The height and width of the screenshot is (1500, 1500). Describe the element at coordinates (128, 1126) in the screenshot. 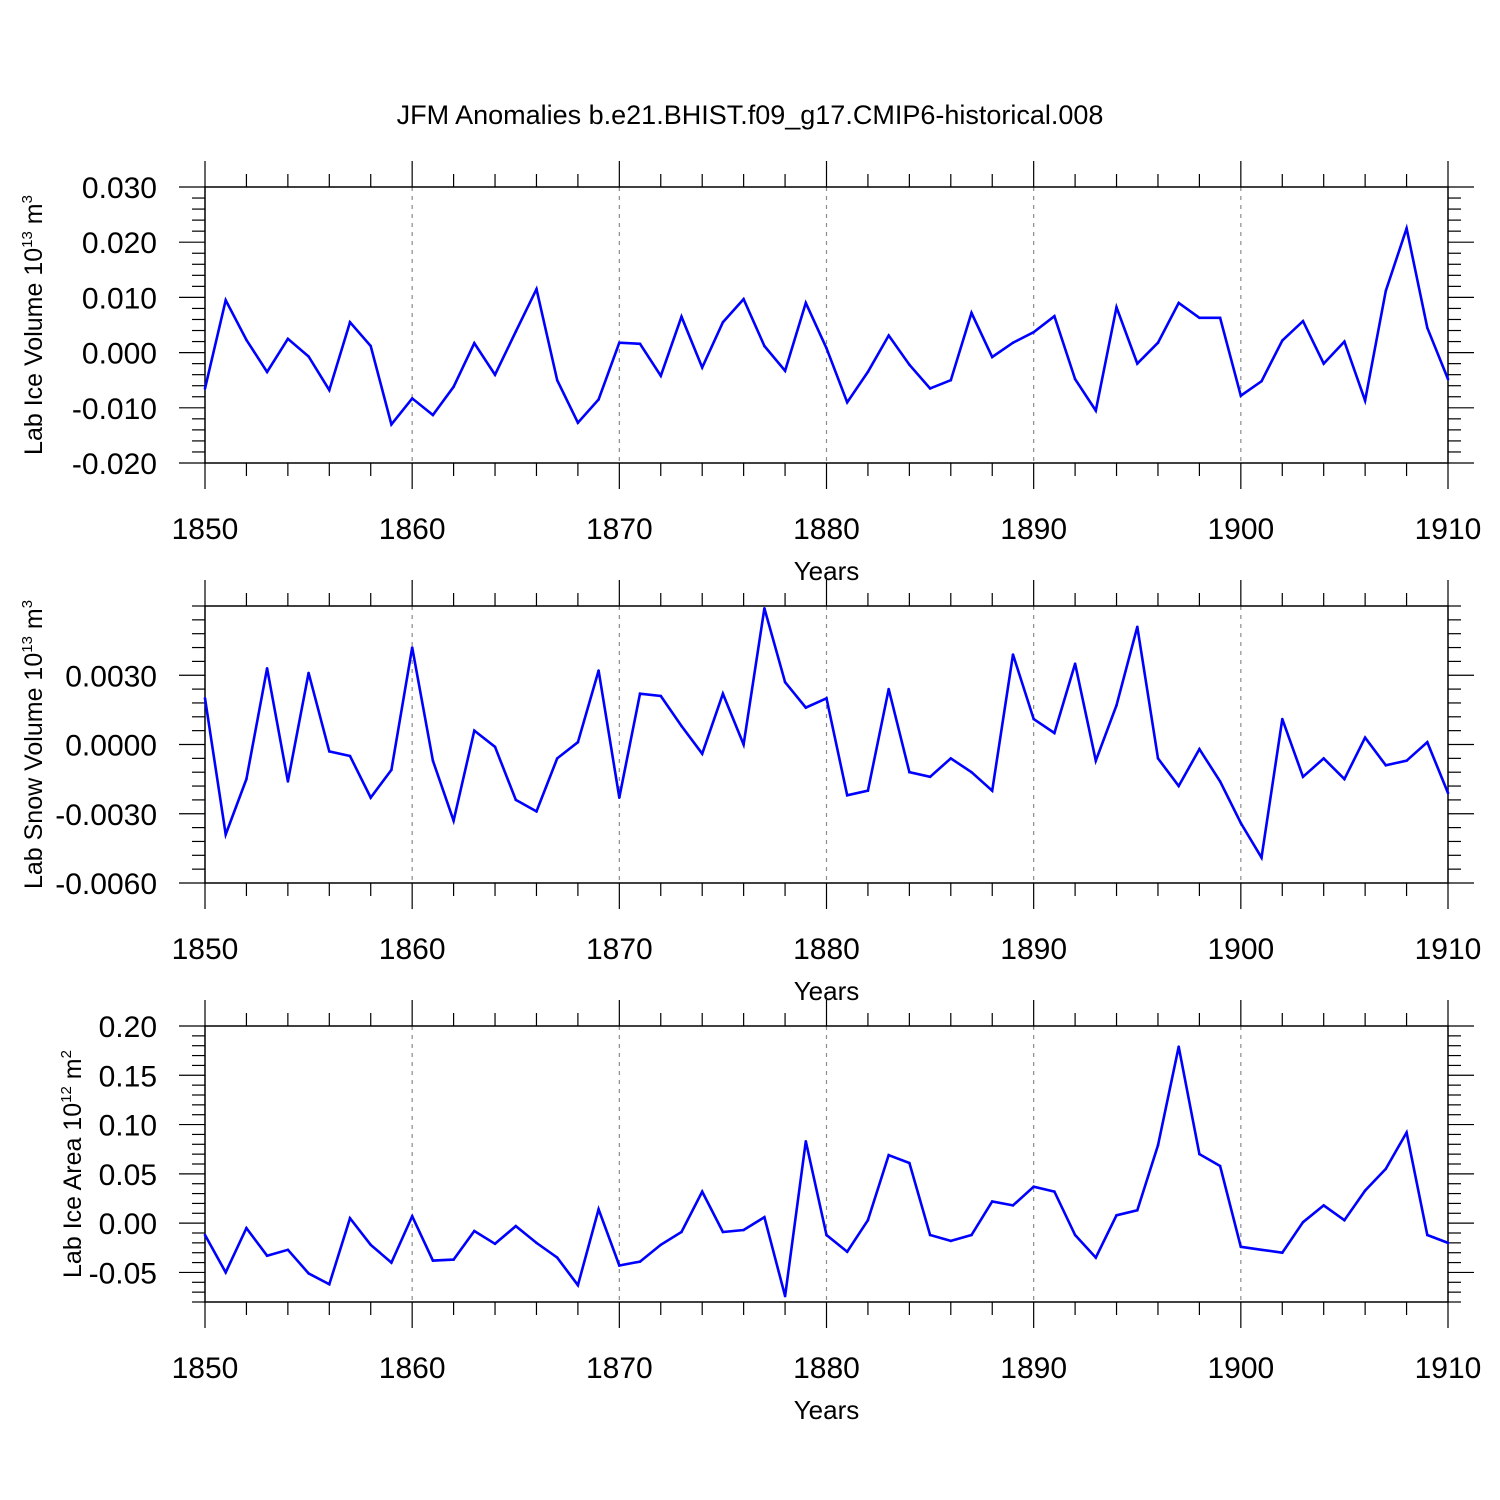

I see `y-tick-label: 0.10` at that location.